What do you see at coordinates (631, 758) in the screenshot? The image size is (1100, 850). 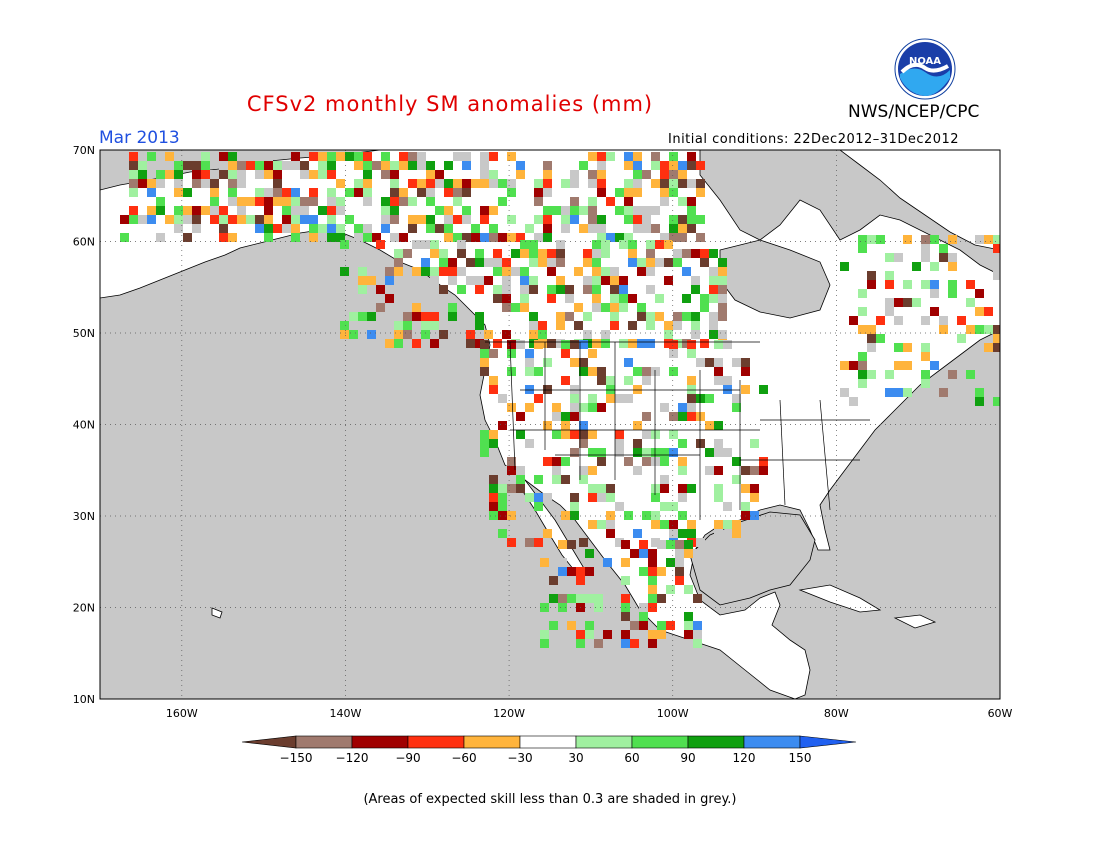 I see `colorbar-label: 60` at bounding box center [631, 758].